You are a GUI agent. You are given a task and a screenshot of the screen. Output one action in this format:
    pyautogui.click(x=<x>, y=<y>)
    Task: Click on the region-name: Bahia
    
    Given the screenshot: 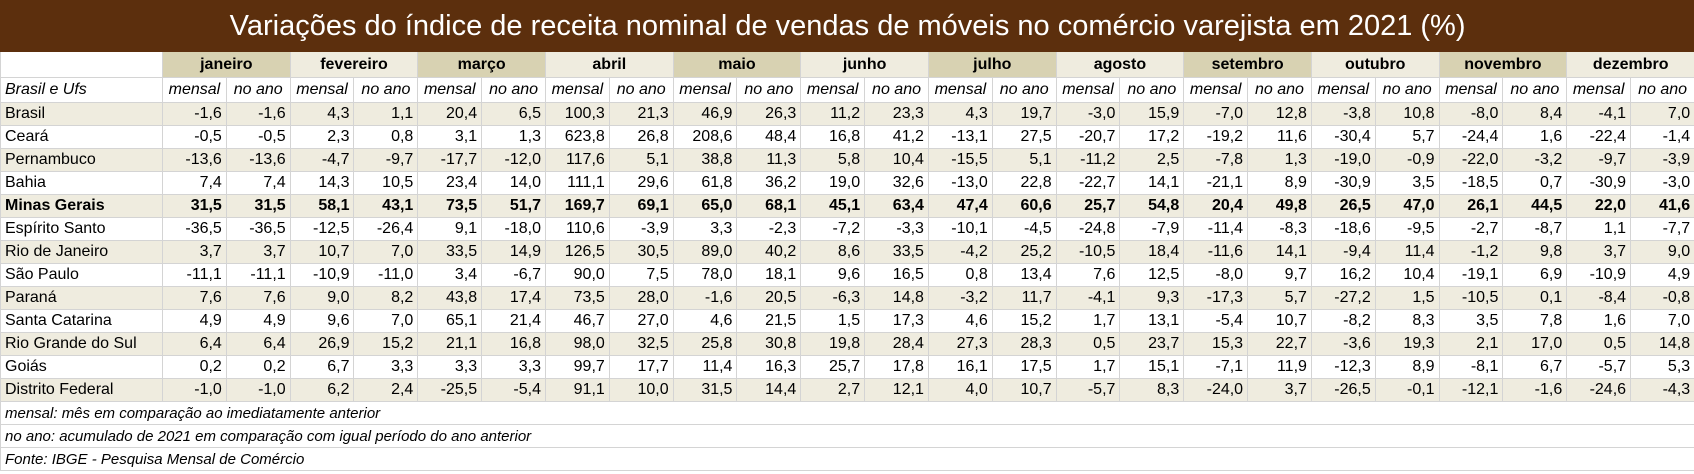 What is the action you would take?
    pyautogui.click(x=81, y=183)
    